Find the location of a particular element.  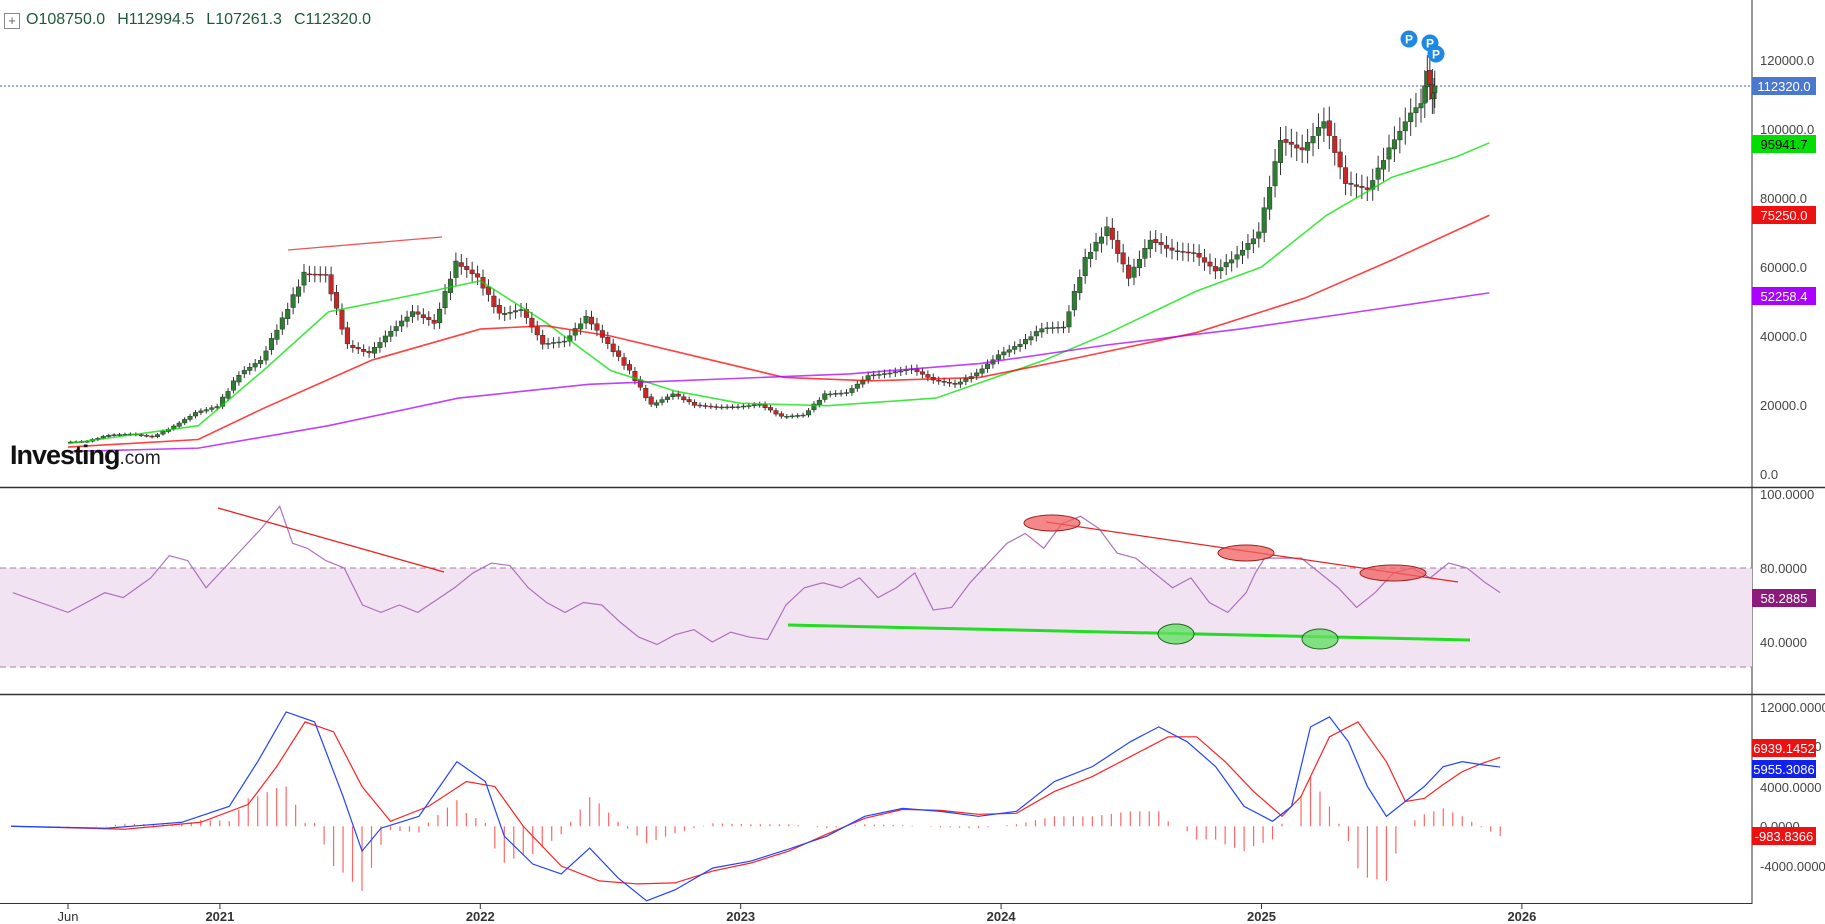

macd-line-label: 5955.3086 is located at coordinates (1783, 769).